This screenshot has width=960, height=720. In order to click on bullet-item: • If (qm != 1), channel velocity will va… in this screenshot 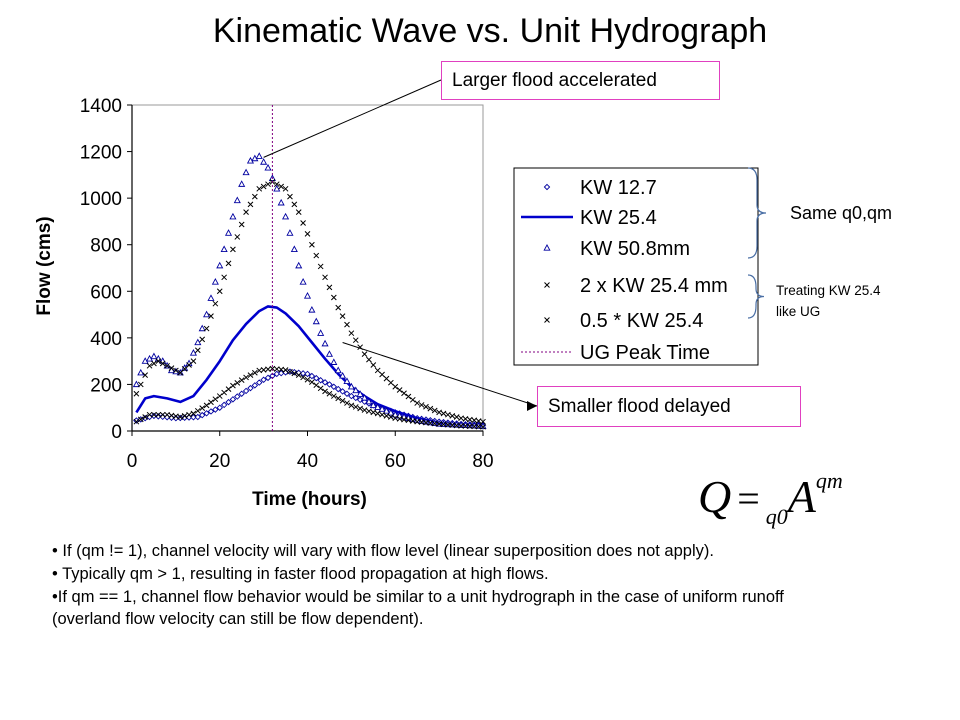, I will do `click(383, 551)`.